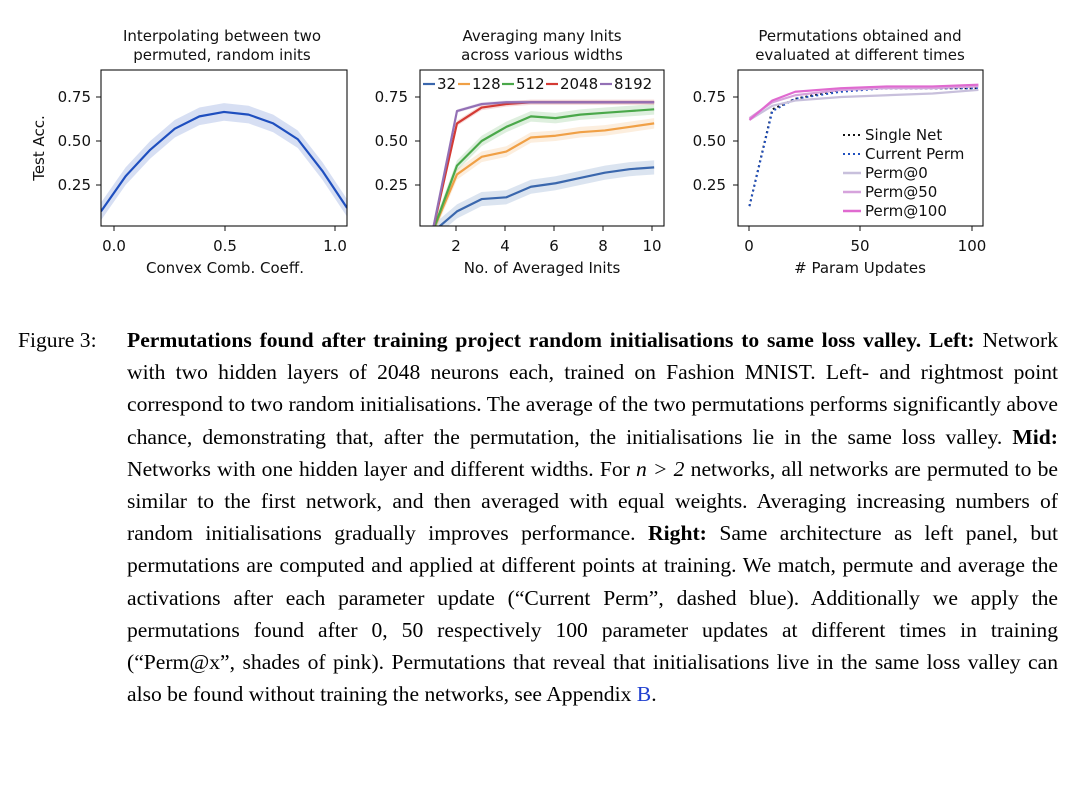 This screenshot has width=1080, height=794. Describe the element at coordinates (749, 246) in the screenshot. I see `panel-right-xtick: 0` at that location.